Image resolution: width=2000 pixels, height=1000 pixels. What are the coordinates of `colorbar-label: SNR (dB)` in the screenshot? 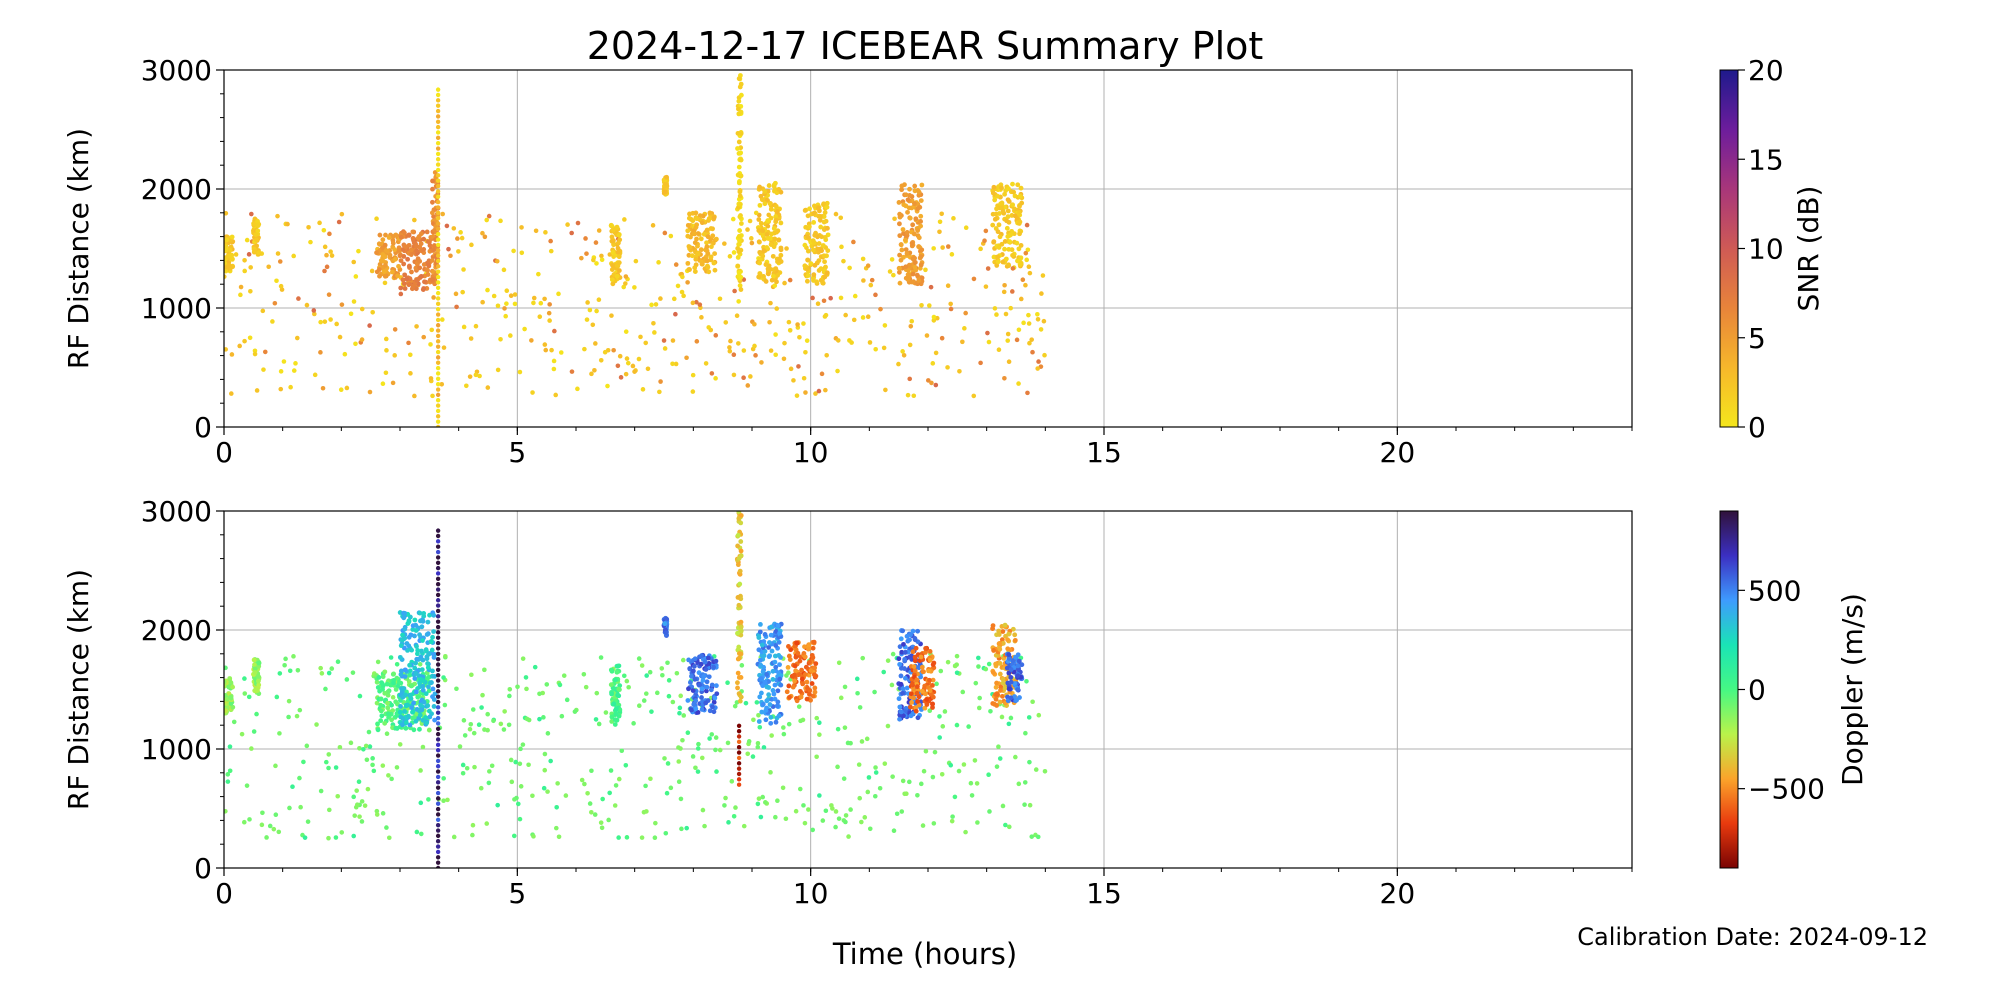 It's located at (1808, 249).